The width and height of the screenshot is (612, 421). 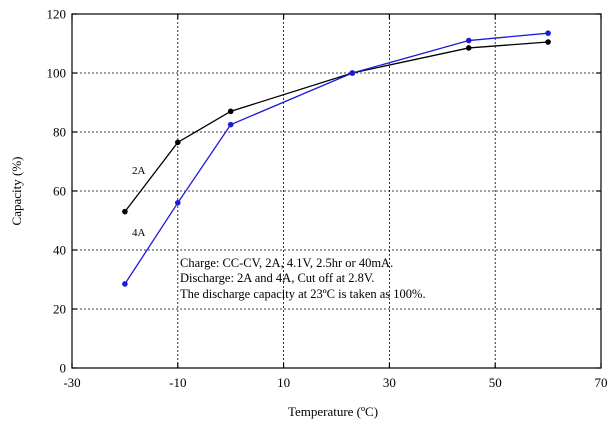 What do you see at coordinates (283, 382) in the screenshot?
I see `x-tick-label-2: 10` at bounding box center [283, 382].